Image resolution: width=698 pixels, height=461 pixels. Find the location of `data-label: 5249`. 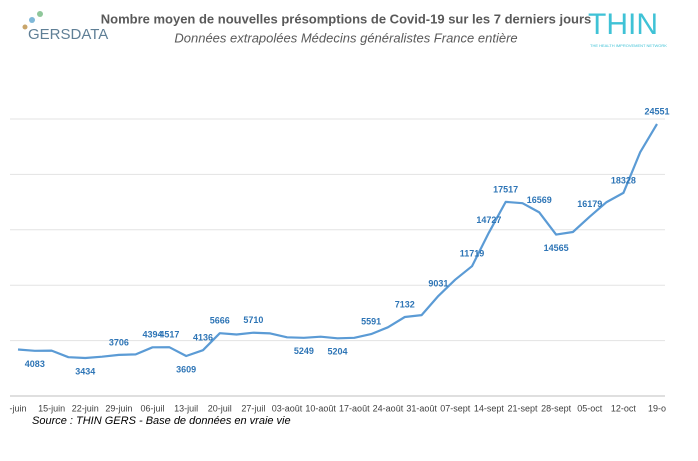

data-label: 5249 is located at coordinates (304, 351).